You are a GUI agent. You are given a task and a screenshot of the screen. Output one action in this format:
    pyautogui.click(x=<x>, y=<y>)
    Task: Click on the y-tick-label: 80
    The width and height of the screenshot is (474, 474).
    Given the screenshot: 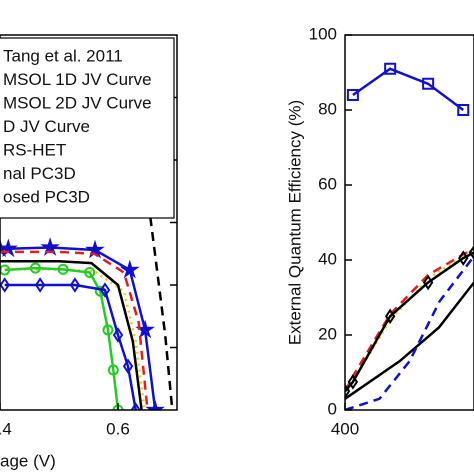 What is the action you would take?
    pyautogui.click(x=327, y=108)
    